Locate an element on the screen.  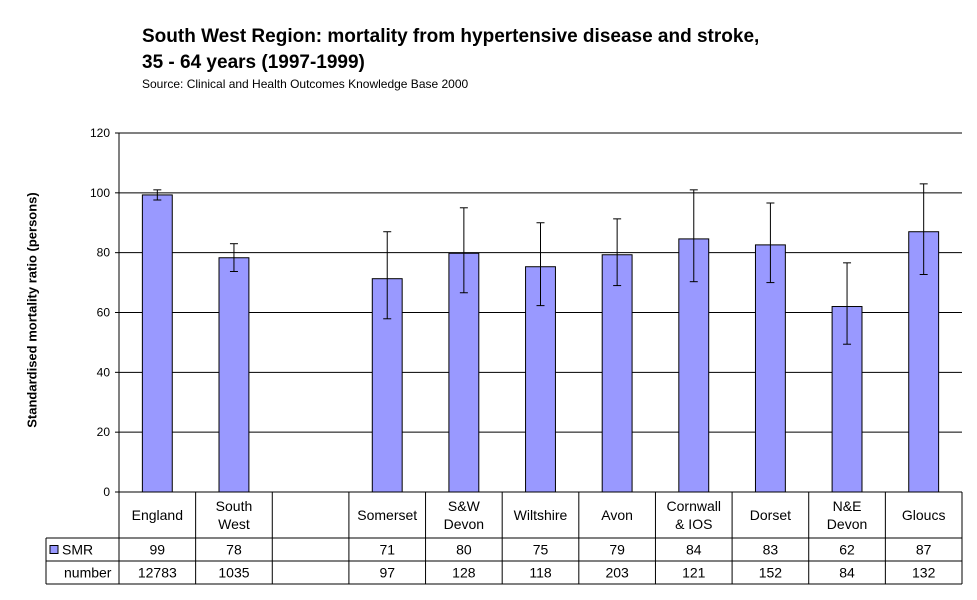
y-tick-label: 80 is located at coordinates (104, 253).